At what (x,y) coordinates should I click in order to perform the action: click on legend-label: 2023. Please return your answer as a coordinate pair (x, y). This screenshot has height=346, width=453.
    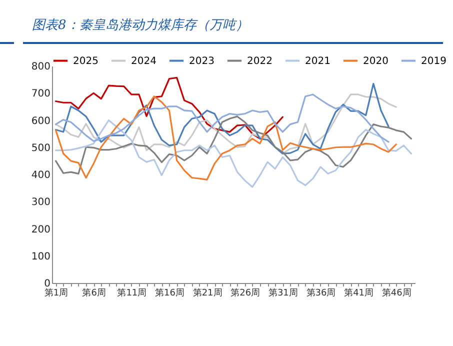
    Looking at the image, I should click on (201, 61).